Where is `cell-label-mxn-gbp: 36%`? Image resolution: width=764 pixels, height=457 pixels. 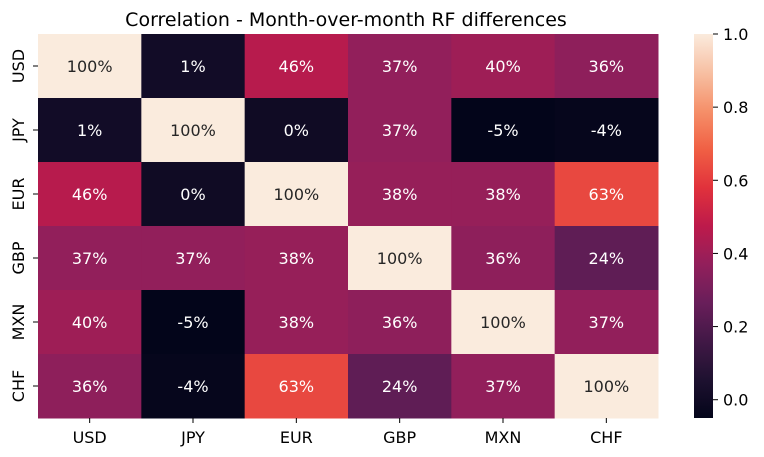 cell-label-mxn-gbp: 36% is located at coordinates (400, 322).